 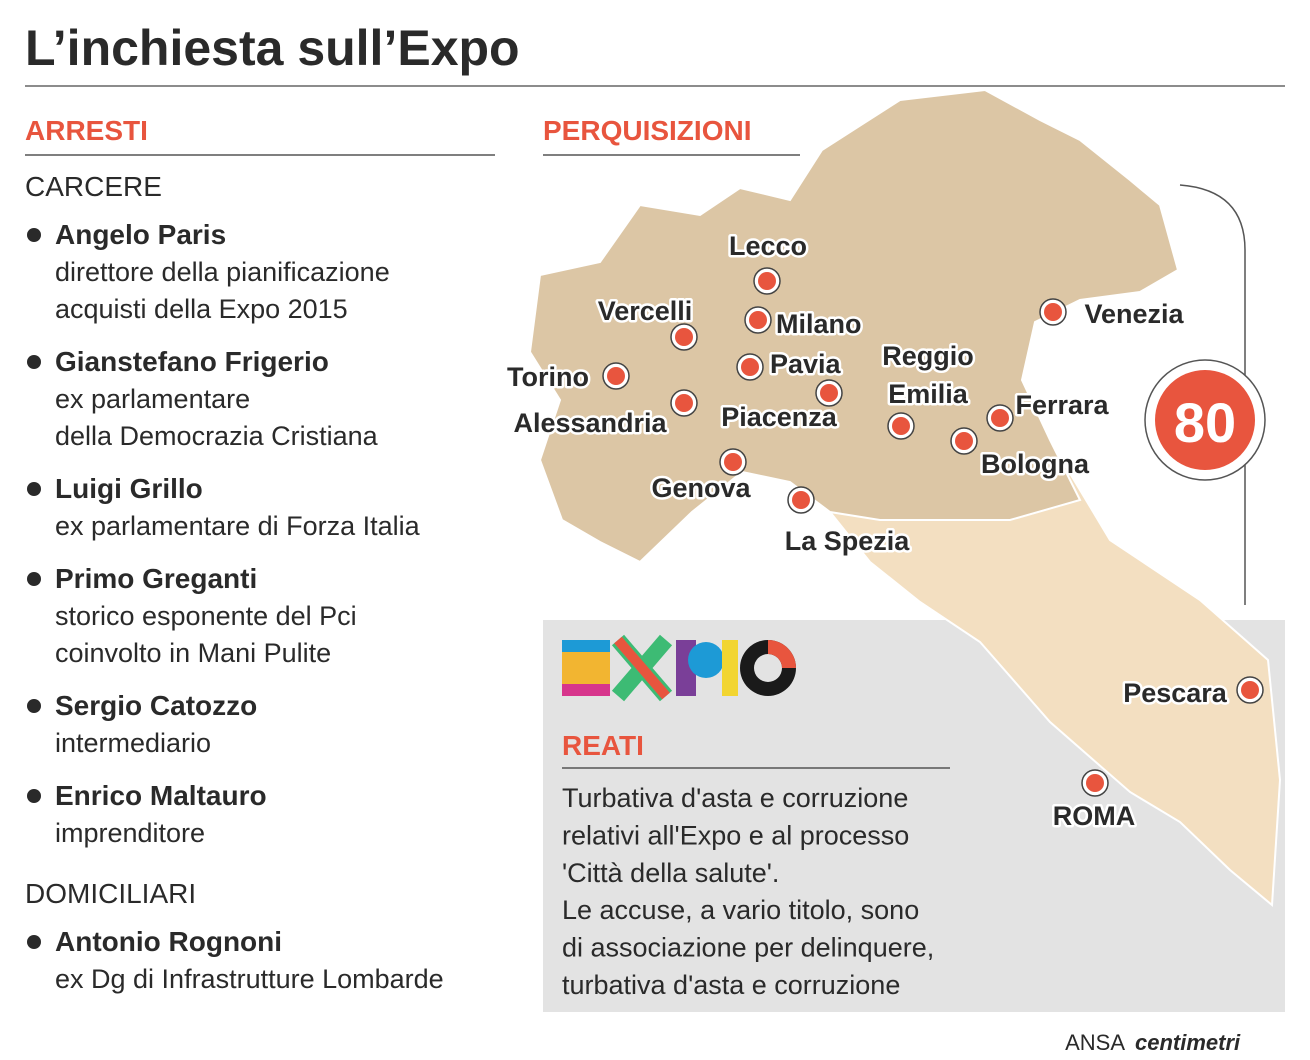 What do you see at coordinates (249, 979) in the screenshot?
I see `person-role: ex Dg di Infrastrutture Lombarde` at bounding box center [249, 979].